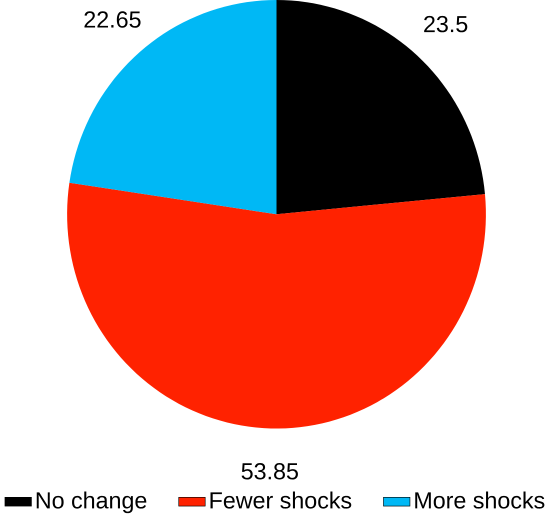 The image size is (553, 518). Describe the element at coordinates (446, 24) in the screenshot. I see `data-label: 23.5` at that location.